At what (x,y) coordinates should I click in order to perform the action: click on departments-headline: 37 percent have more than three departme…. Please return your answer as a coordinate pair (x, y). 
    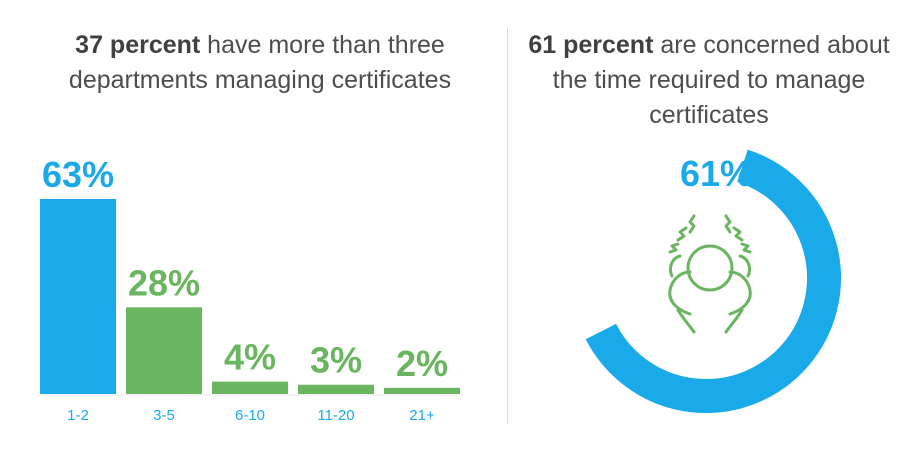
    Looking at the image, I should click on (260, 63).